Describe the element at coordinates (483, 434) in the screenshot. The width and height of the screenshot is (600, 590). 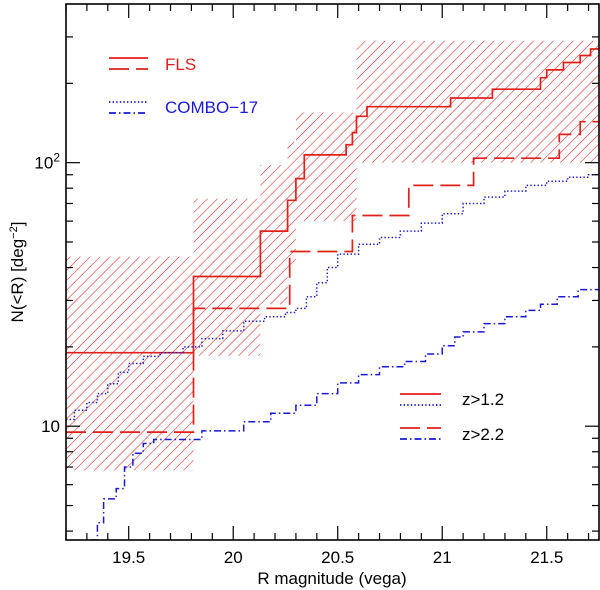
I see `legend-z22-label: z>2.2` at that location.